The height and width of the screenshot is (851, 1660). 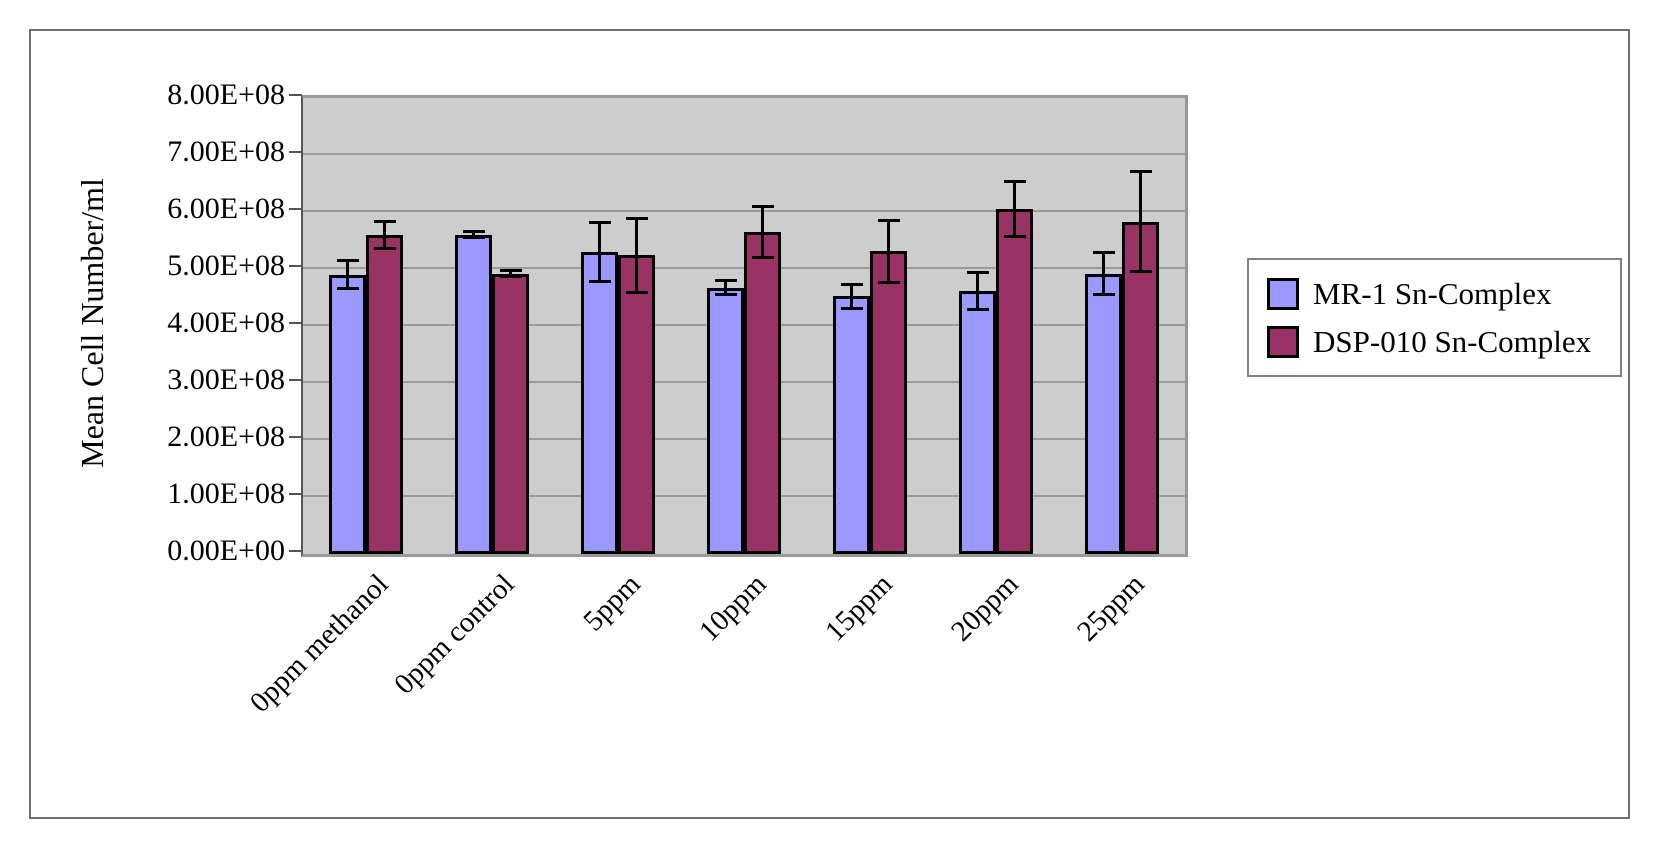 I want to click on y-tick-label: 7.00E+08, so click(x=226, y=151).